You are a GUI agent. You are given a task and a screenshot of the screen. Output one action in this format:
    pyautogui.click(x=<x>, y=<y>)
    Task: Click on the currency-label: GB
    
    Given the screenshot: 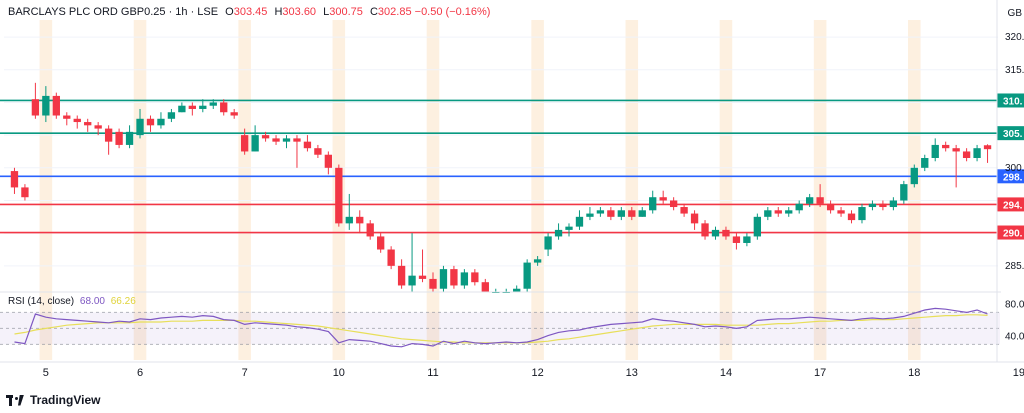 What is the action you would take?
    pyautogui.click(x=1014, y=13)
    